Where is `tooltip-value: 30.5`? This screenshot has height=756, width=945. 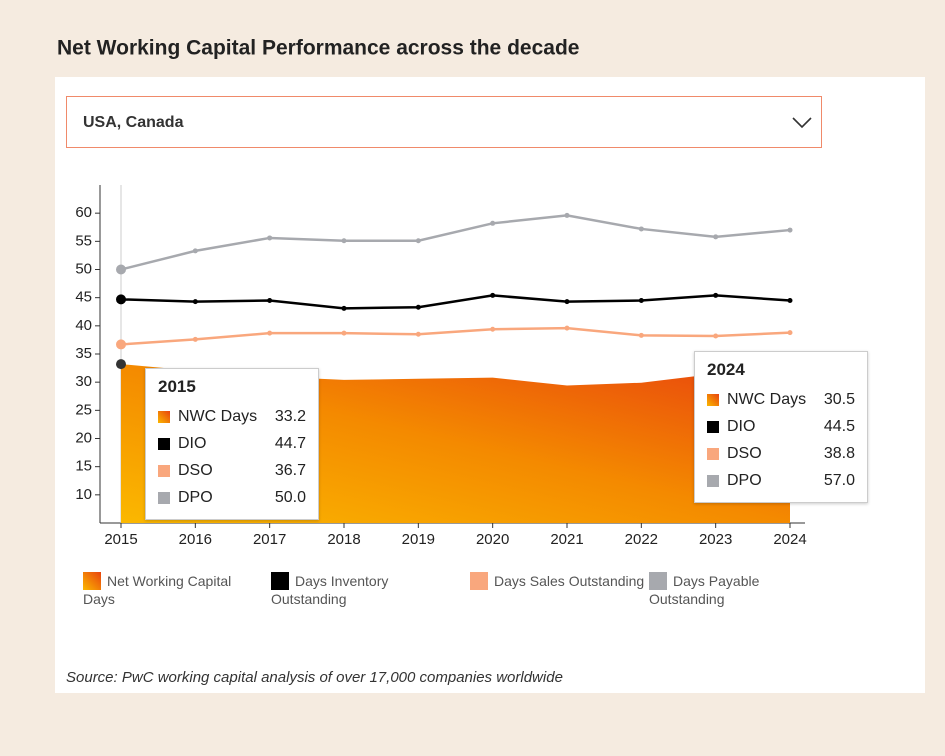 tooltip-value: 30.5 is located at coordinates (839, 399).